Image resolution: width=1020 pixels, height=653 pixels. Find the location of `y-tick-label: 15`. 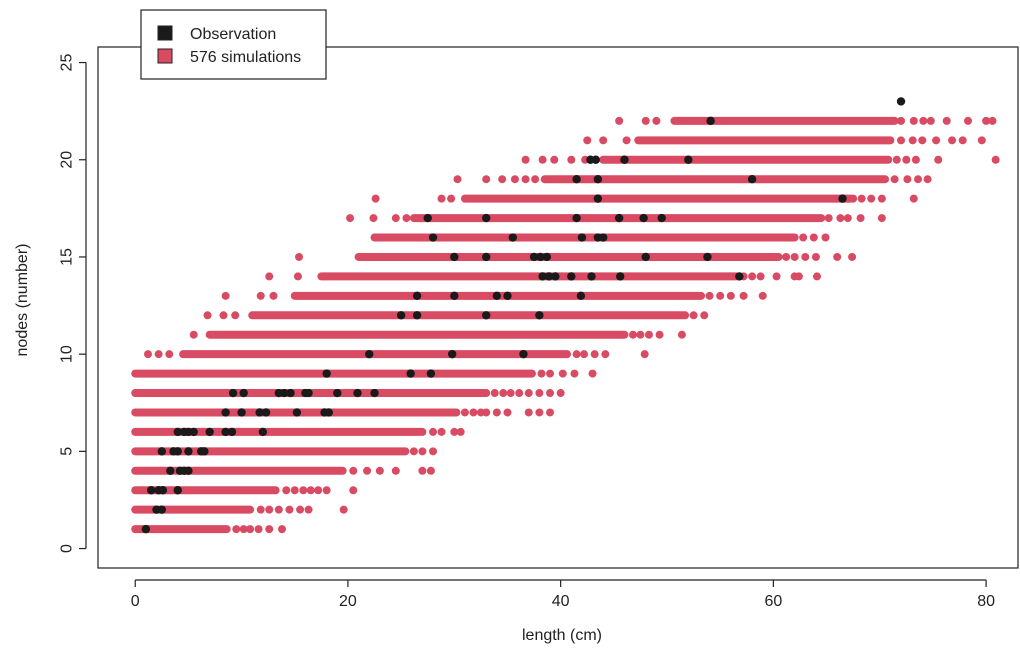

y-tick-label: 15 is located at coordinates (67, 257).